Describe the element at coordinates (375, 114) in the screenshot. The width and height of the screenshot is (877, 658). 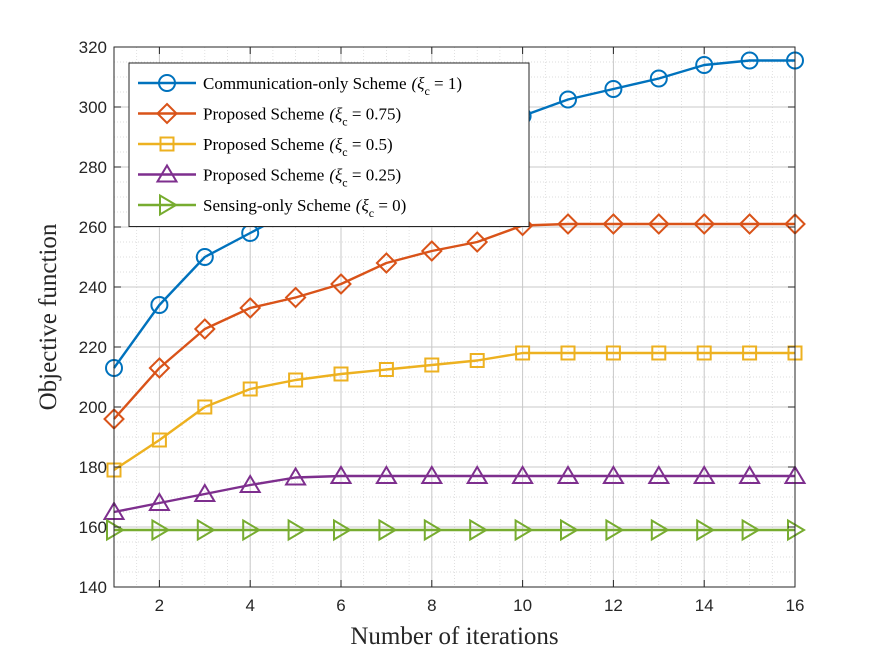
I see `legend-label-value: = 0.75)` at that location.